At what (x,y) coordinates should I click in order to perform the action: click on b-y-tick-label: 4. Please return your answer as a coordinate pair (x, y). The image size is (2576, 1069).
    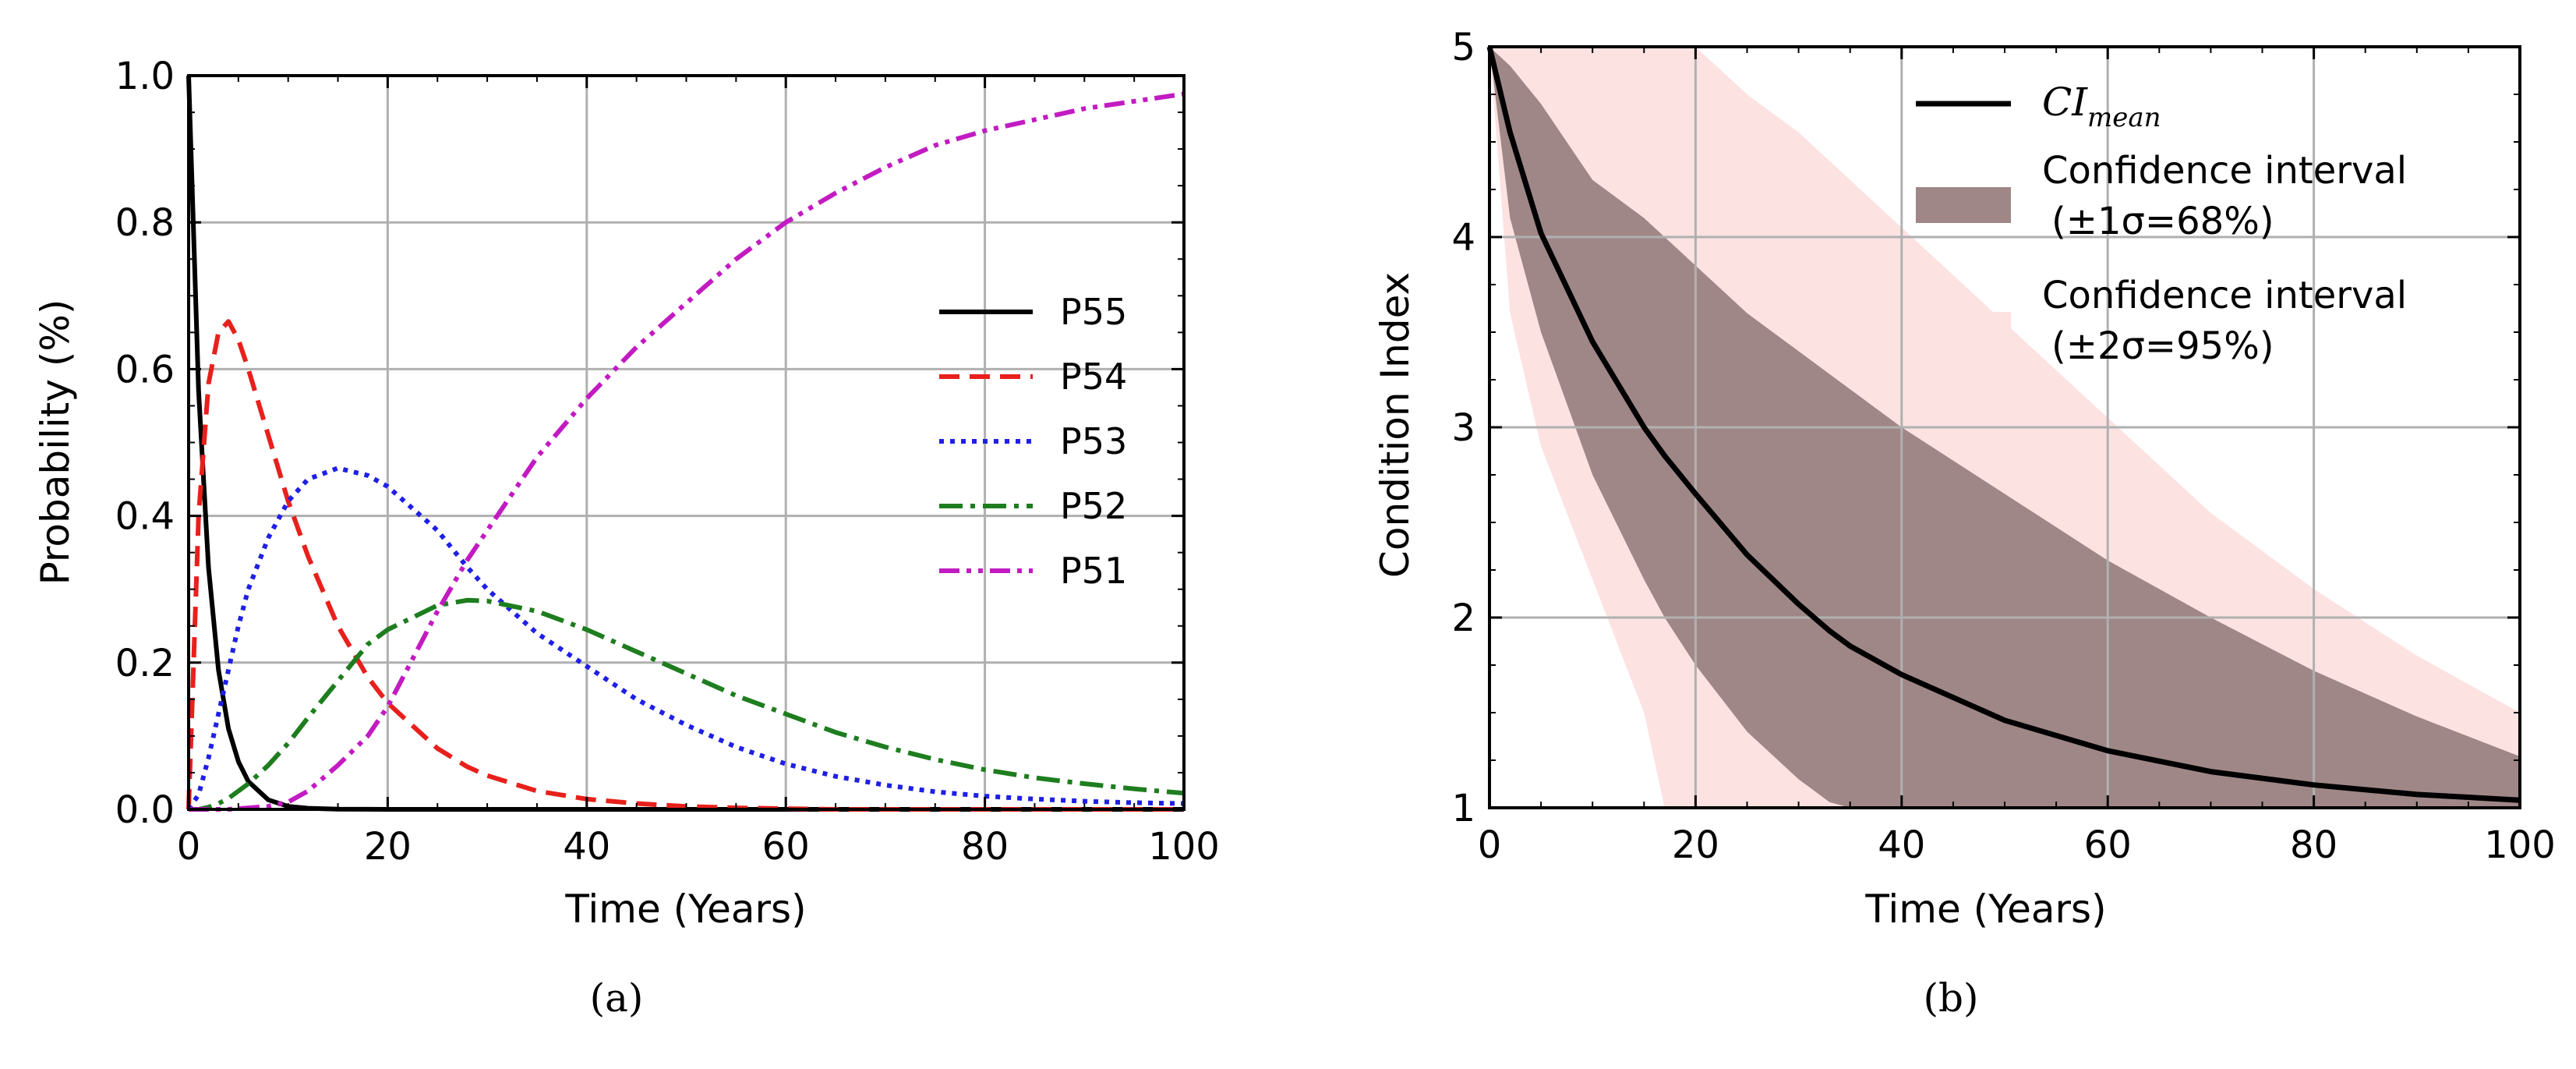
    Looking at the image, I should click on (1463, 238).